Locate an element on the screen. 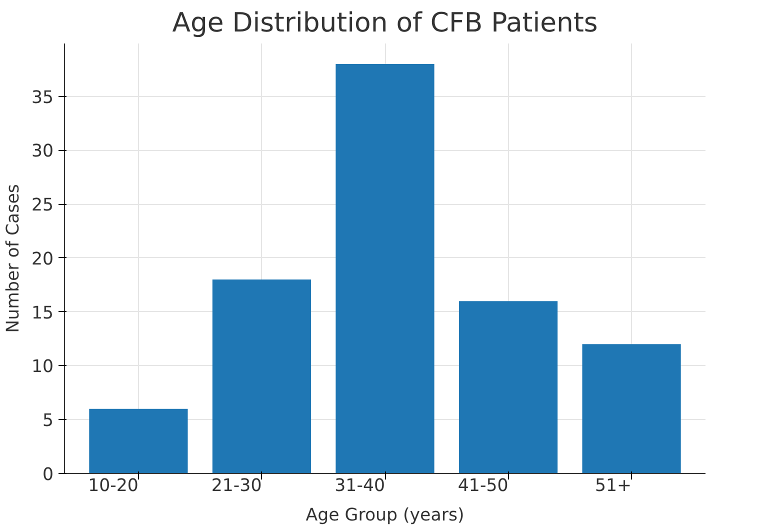  chart-title: Age Distribution of CFB Patients is located at coordinates (385, 23).